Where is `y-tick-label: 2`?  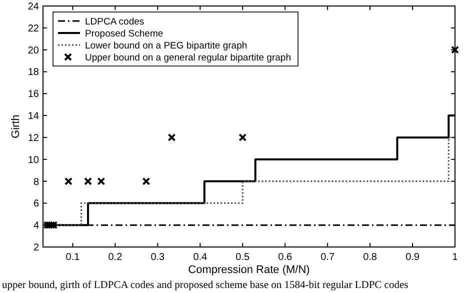
y-tick-label: 2 is located at coordinates (36, 248).